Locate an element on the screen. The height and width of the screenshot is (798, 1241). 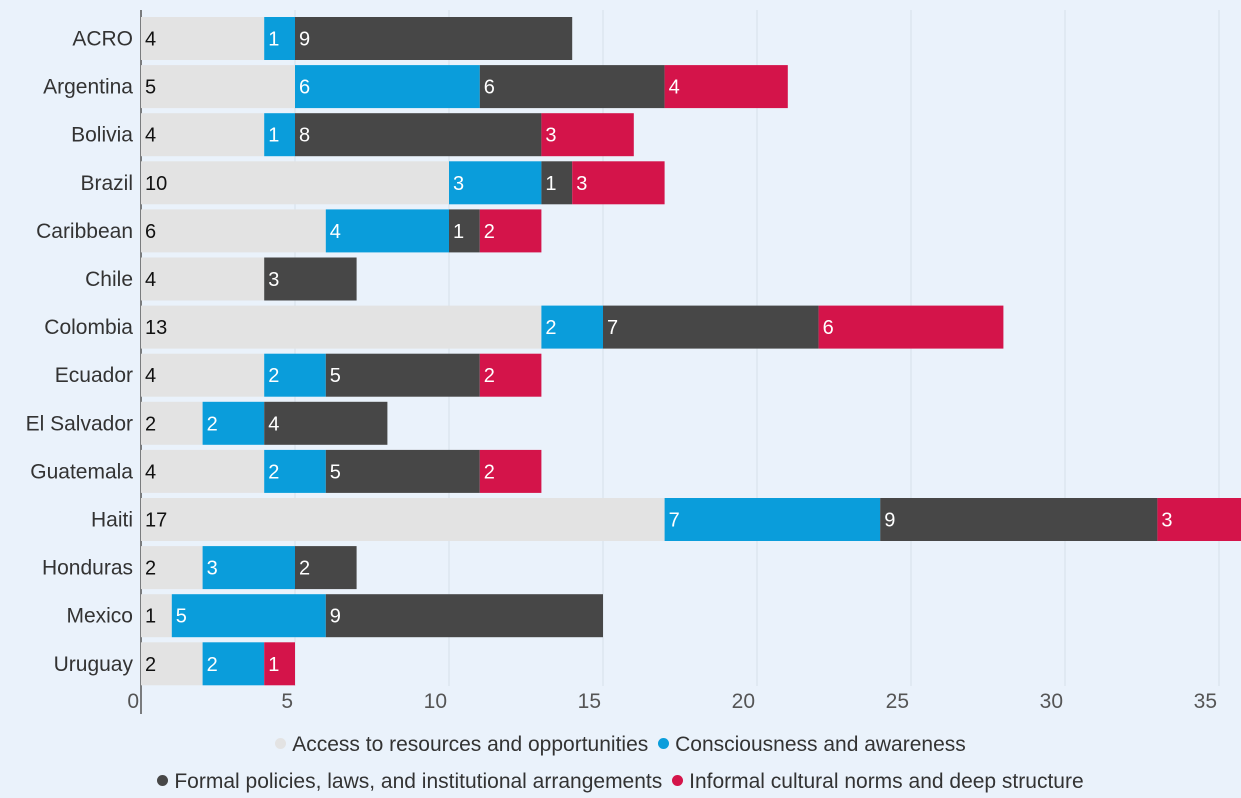
bar-segment-guatemala-s0 is located at coordinates (203, 471).